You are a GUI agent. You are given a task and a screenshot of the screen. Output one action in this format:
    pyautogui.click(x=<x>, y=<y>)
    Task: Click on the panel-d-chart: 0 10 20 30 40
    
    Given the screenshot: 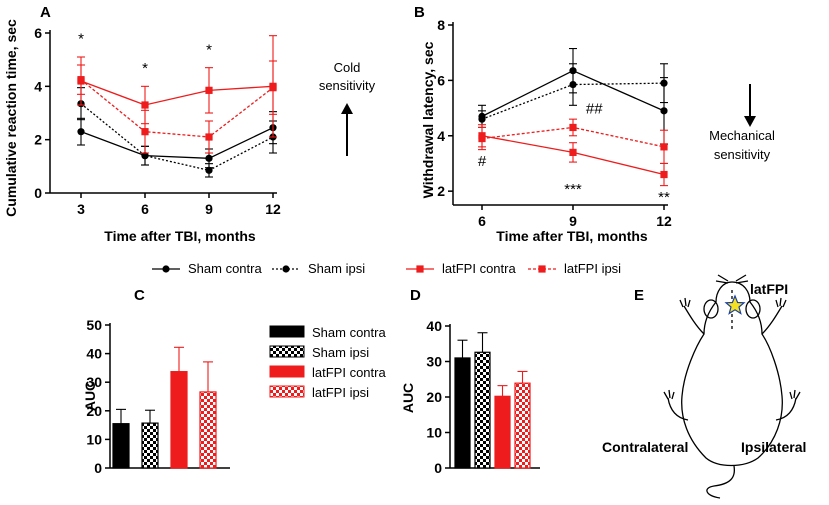 What is the action you would take?
    pyautogui.click(x=483, y=397)
    